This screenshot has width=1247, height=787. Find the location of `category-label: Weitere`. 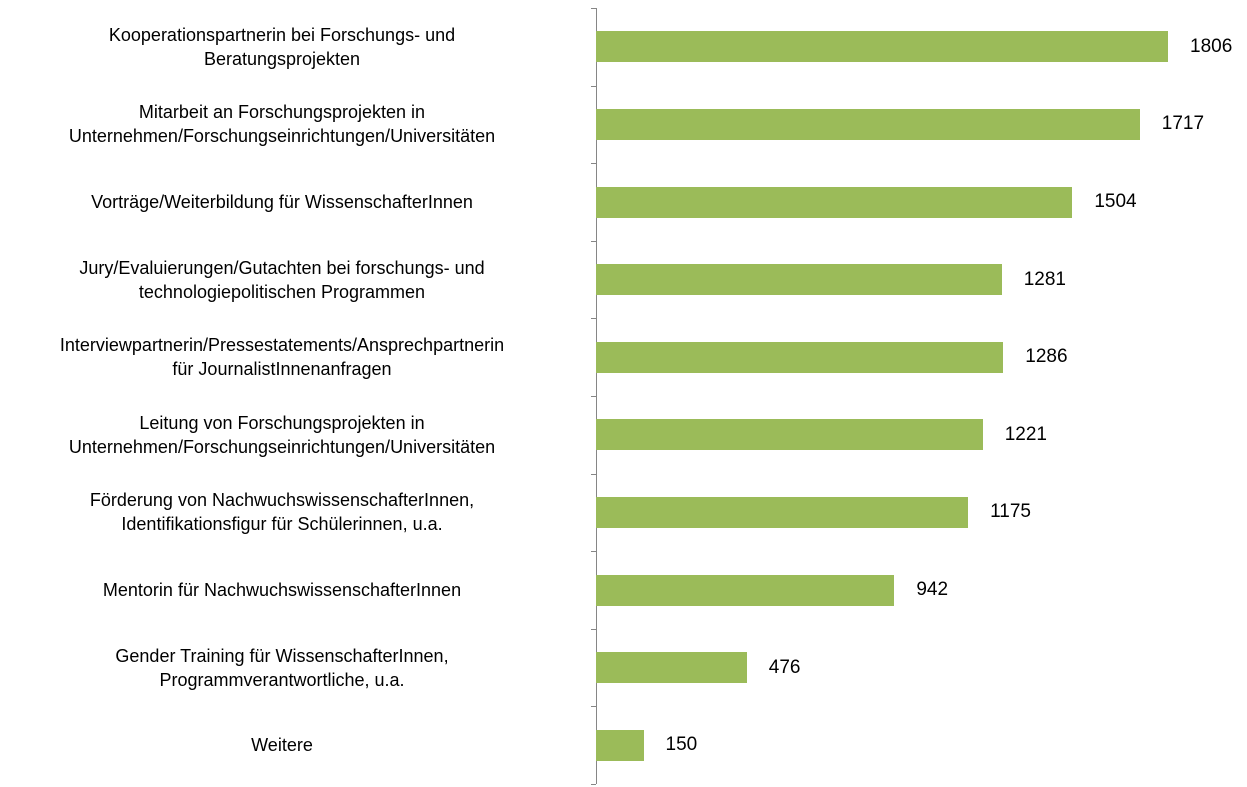

category-label: Weitere is located at coordinates (282, 745).